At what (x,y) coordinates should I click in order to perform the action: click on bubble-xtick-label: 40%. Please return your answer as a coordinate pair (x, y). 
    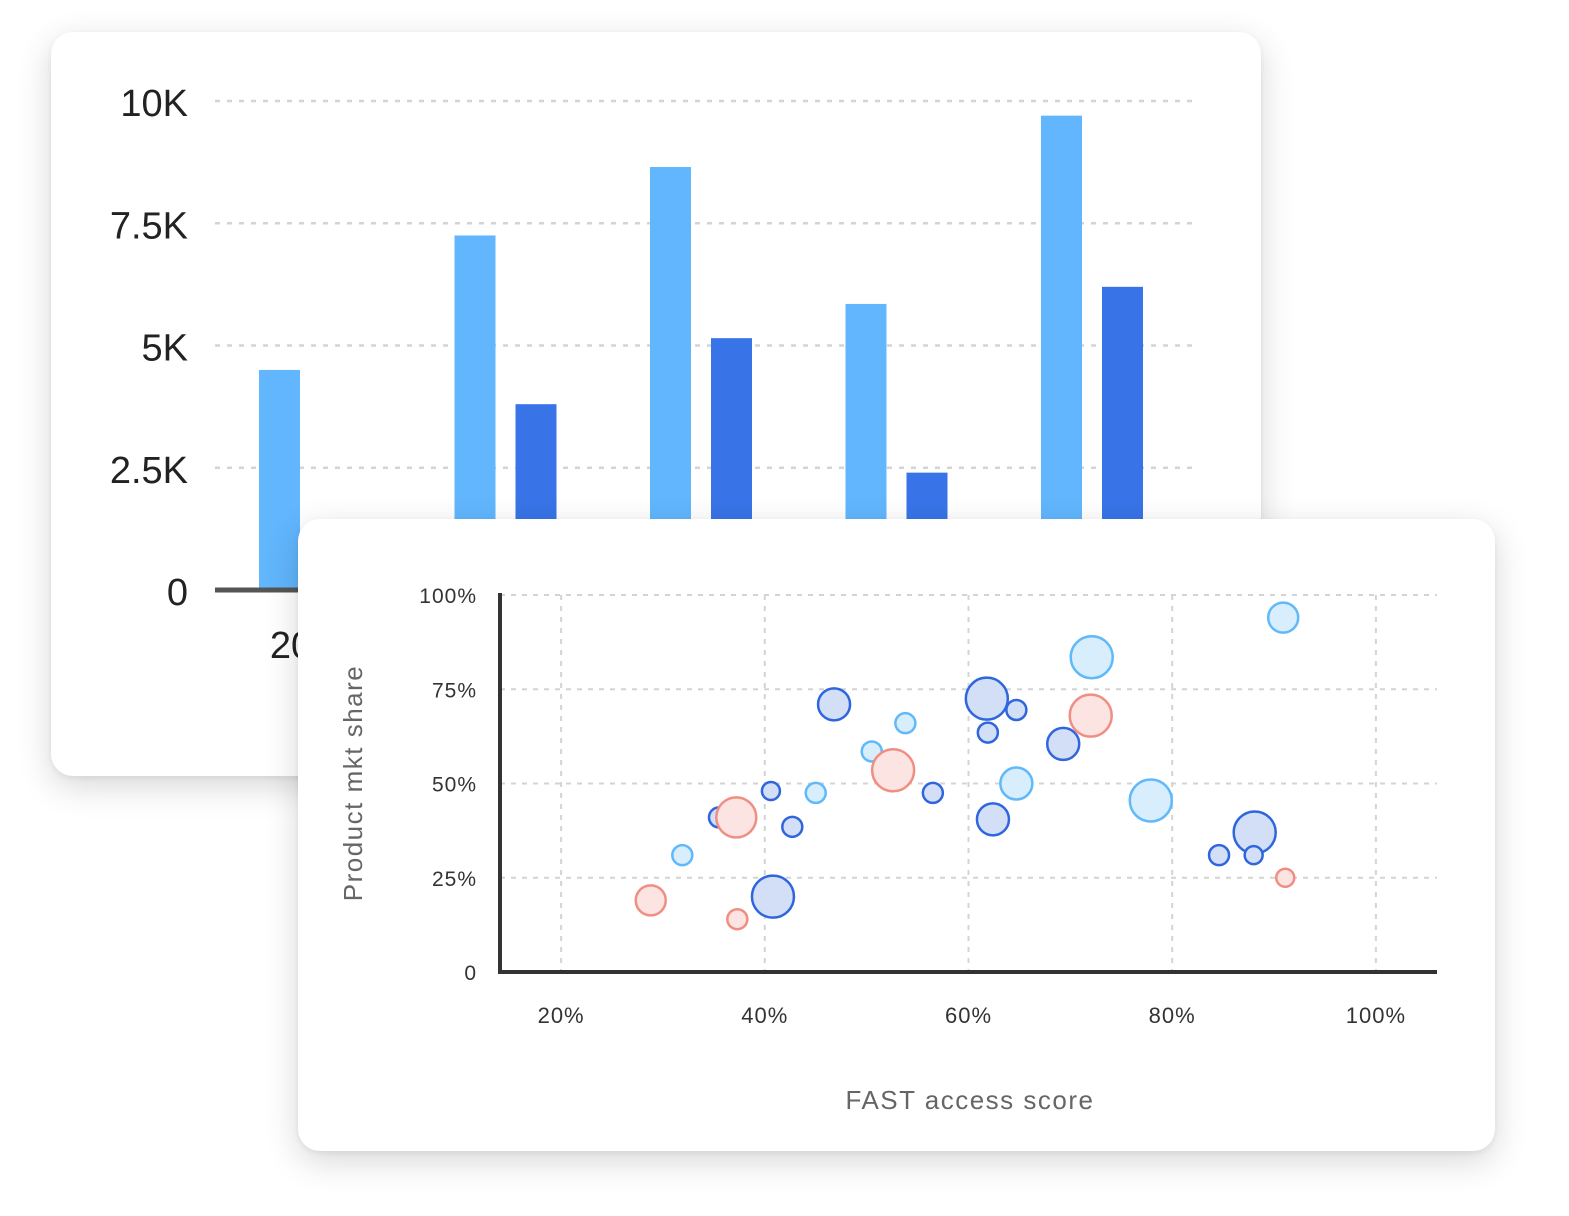
    Looking at the image, I should click on (764, 1015).